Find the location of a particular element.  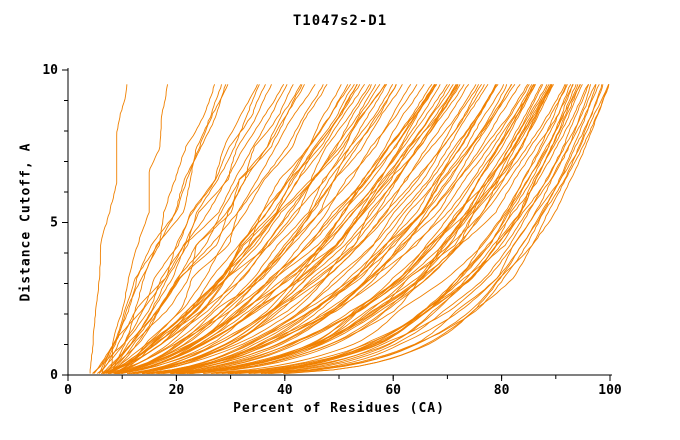

y-tick-label: 0 is located at coordinates (54, 375).